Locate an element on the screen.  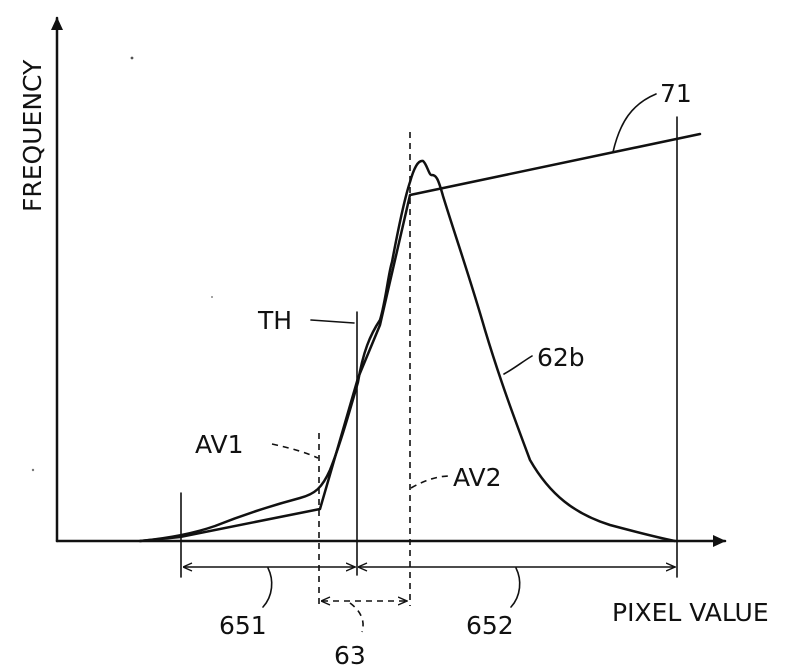
label-av1: AV1 is located at coordinates (219, 444).